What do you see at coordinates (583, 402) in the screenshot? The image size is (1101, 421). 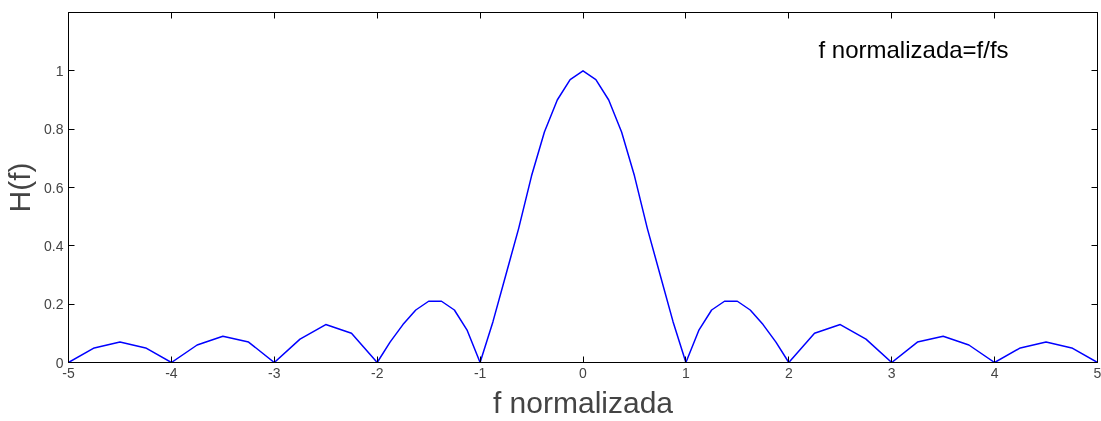 I see `x-axis-title: f normalizada` at bounding box center [583, 402].